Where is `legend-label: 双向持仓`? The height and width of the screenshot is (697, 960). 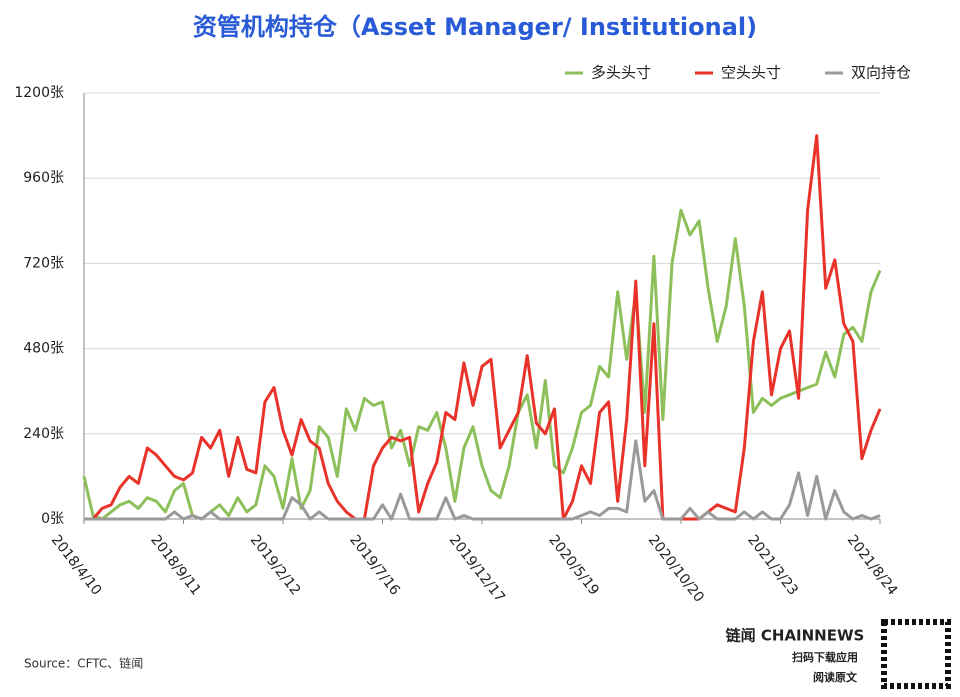
legend-label: 双向持仓 is located at coordinates (881, 73).